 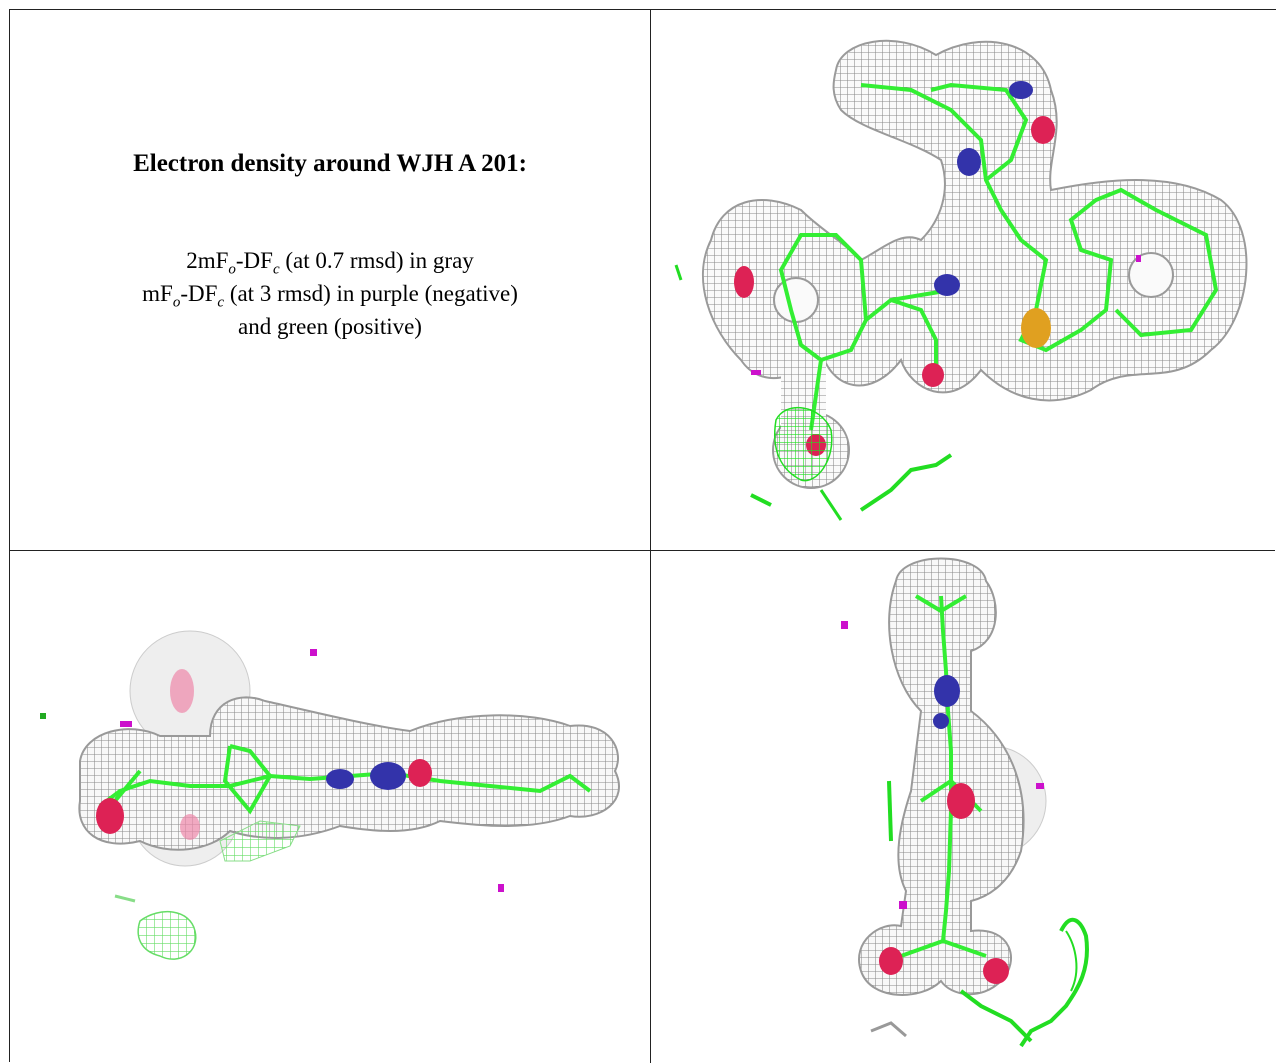 What do you see at coordinates (1036, 328) in the screenshot?
I see `sulfur-atom` at bounding box center [1036, 328].